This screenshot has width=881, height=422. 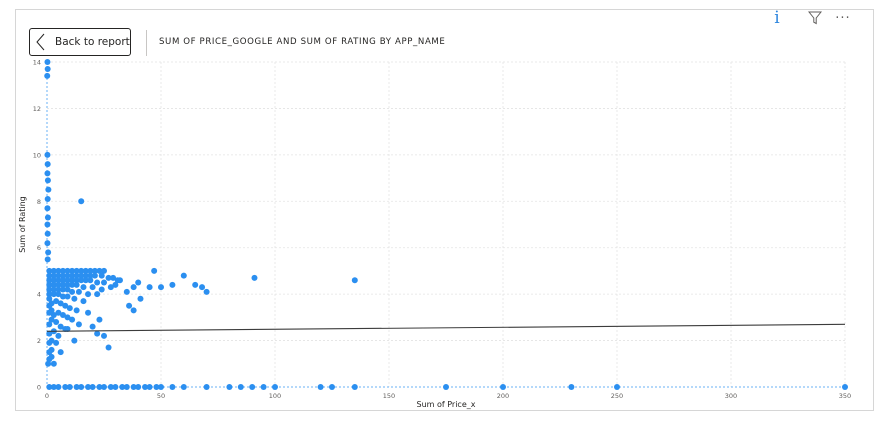 I want to click on more-options-icon: ···, so click(x=843, y=18).